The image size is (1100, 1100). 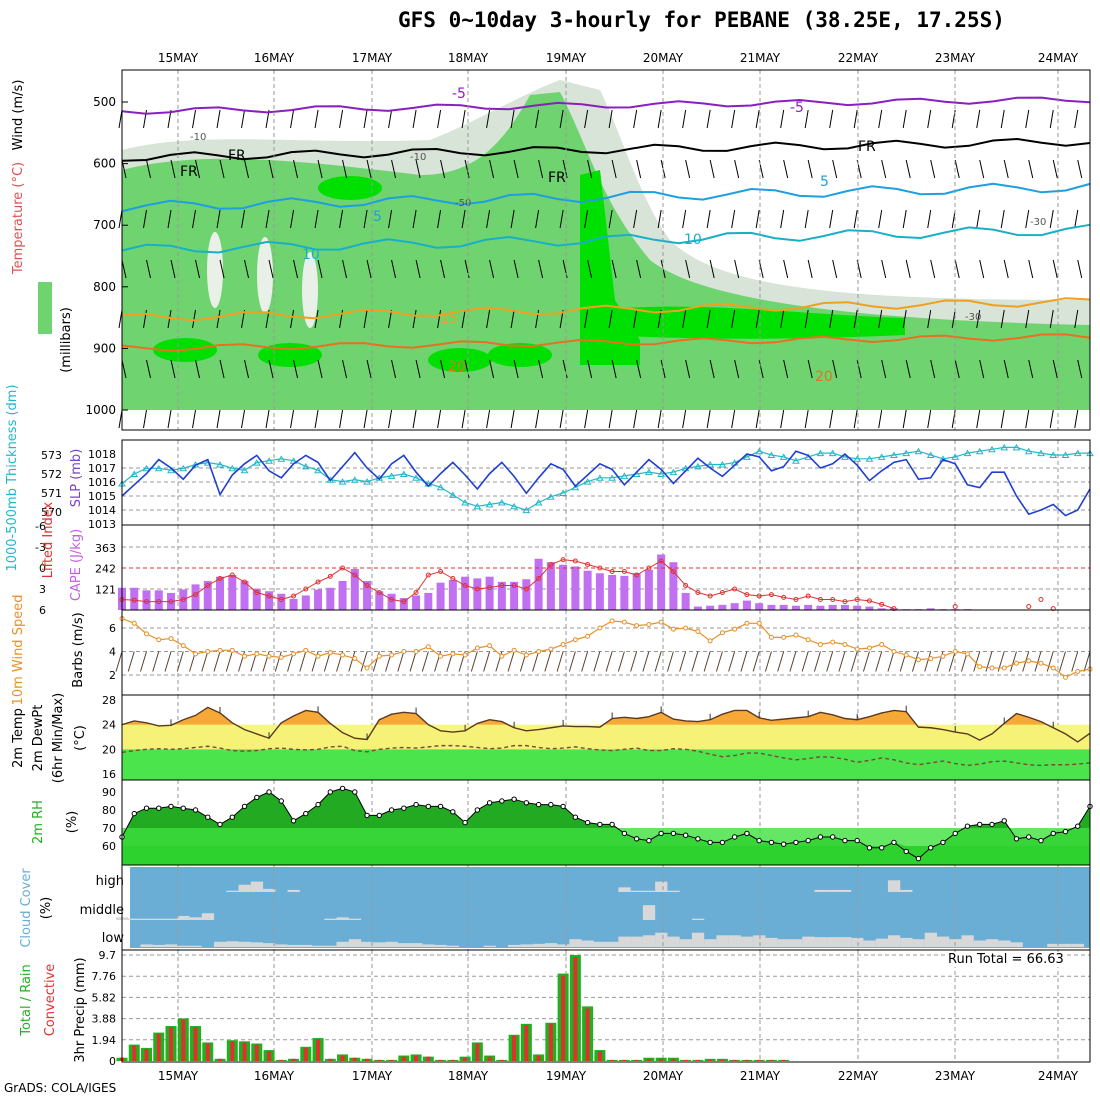 What do you see at coordinates (606, 197) in the screenshot?
I see `temperature-contour` at bounding box center [606, 197].